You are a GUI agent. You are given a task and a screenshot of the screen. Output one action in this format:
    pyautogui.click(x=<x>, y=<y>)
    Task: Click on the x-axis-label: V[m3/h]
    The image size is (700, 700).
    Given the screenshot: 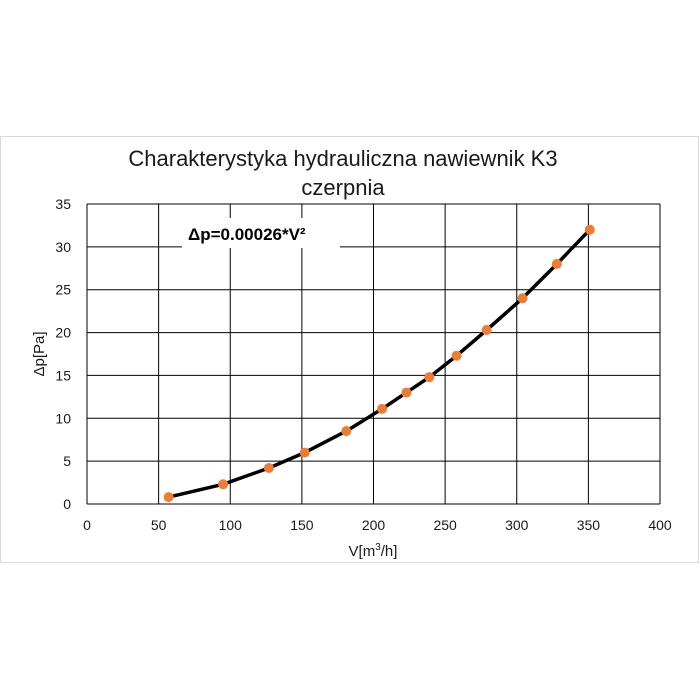 What is the action you would take?
    pyautogui.click(x=373, y=551)
    